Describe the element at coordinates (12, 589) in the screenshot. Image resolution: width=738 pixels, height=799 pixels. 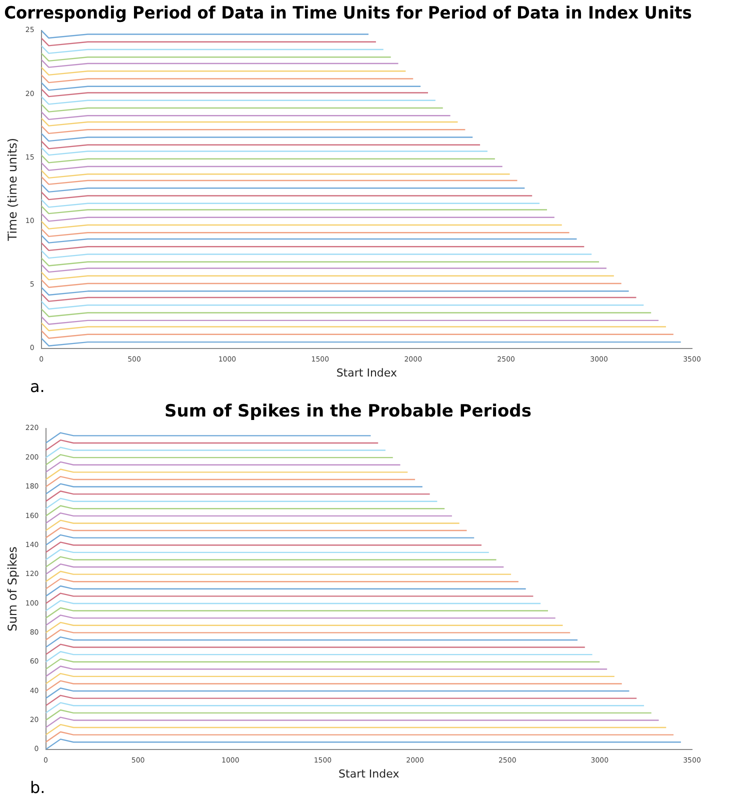
I see `y-axis-title: Sum of Spikes` at that location.